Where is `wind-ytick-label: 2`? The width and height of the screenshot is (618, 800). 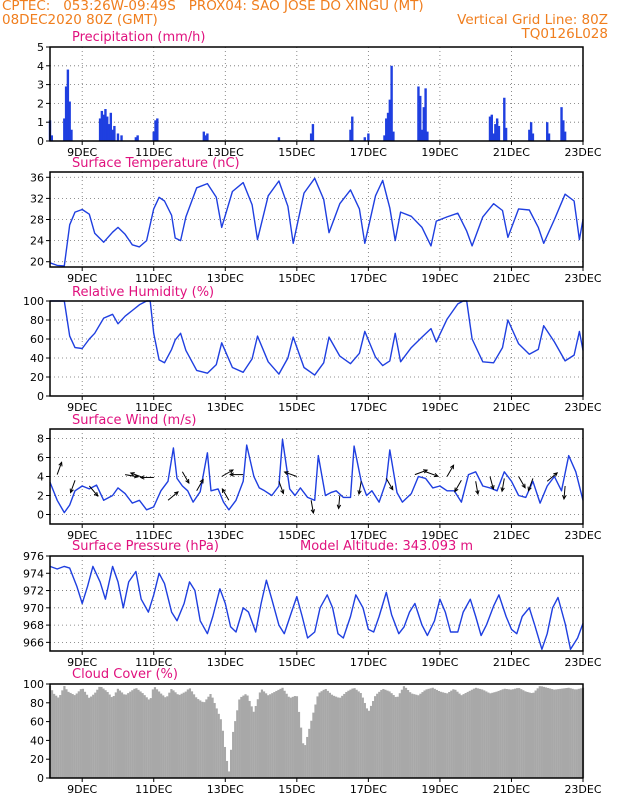 wind-ytick-label: 2 is located at coordinates (40, 496).